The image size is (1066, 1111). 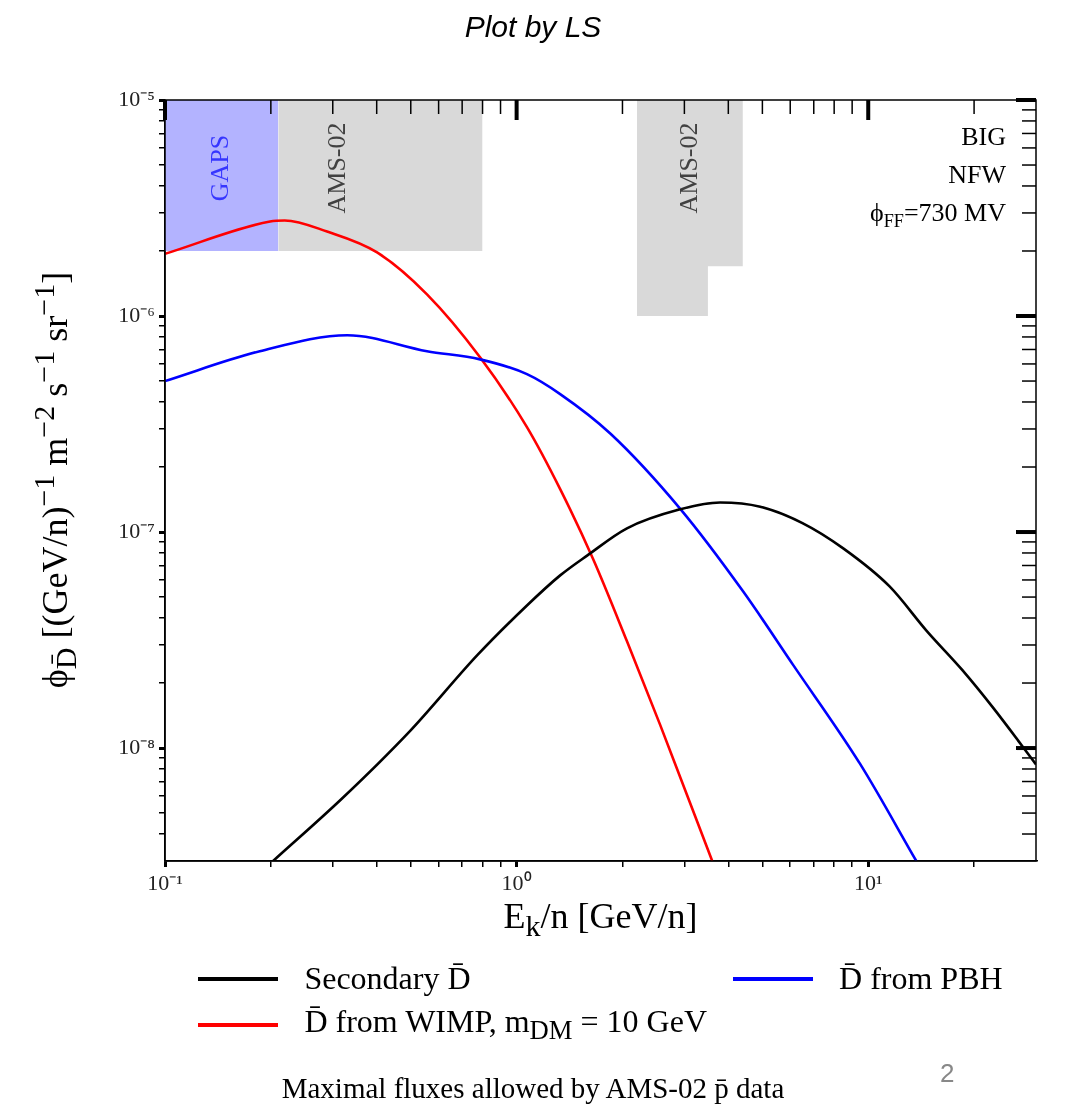 I want to click on annotation: BIG, so click(x=983, y=136).